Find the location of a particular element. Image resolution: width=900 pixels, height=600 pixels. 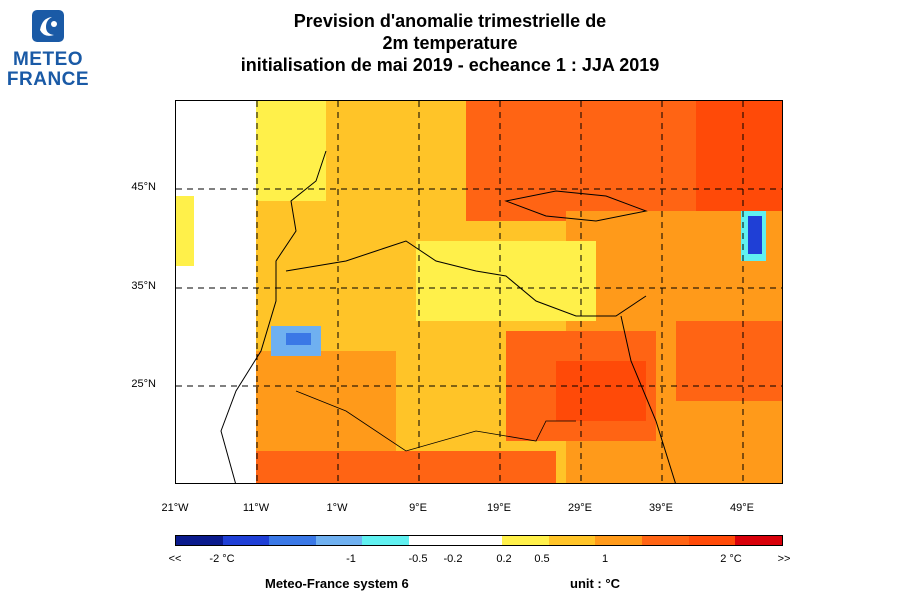

meteo-france-logo: METEO FRANCE is located at coordinates (48, 50).